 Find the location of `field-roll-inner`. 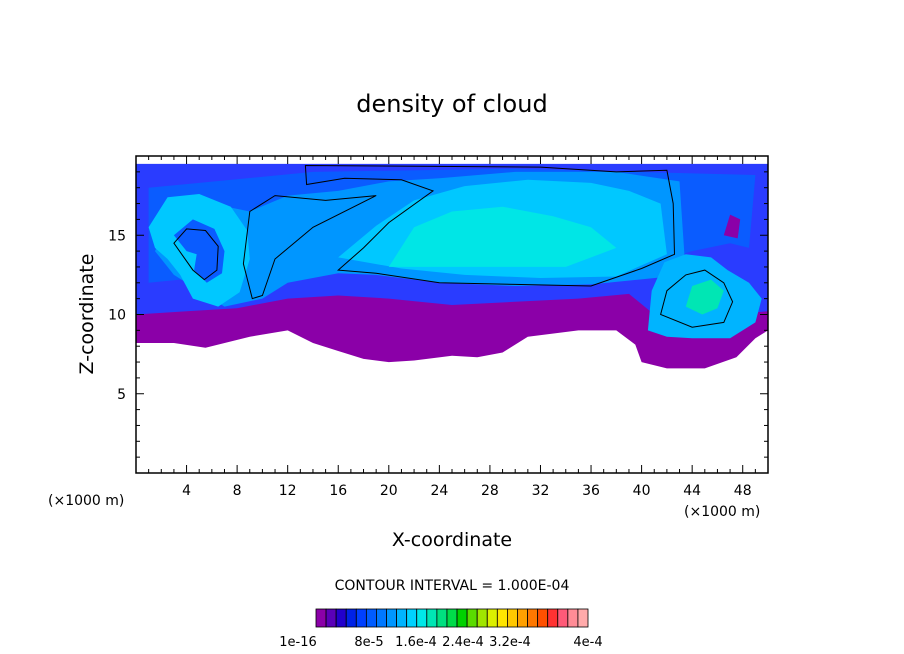

field-roll-inner is located at coordinates (199, 251).